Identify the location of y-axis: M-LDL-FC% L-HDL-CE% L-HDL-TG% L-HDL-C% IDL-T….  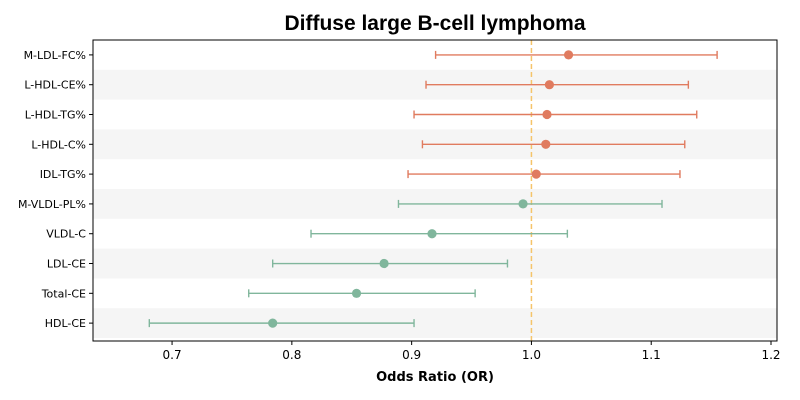
(55, 189).